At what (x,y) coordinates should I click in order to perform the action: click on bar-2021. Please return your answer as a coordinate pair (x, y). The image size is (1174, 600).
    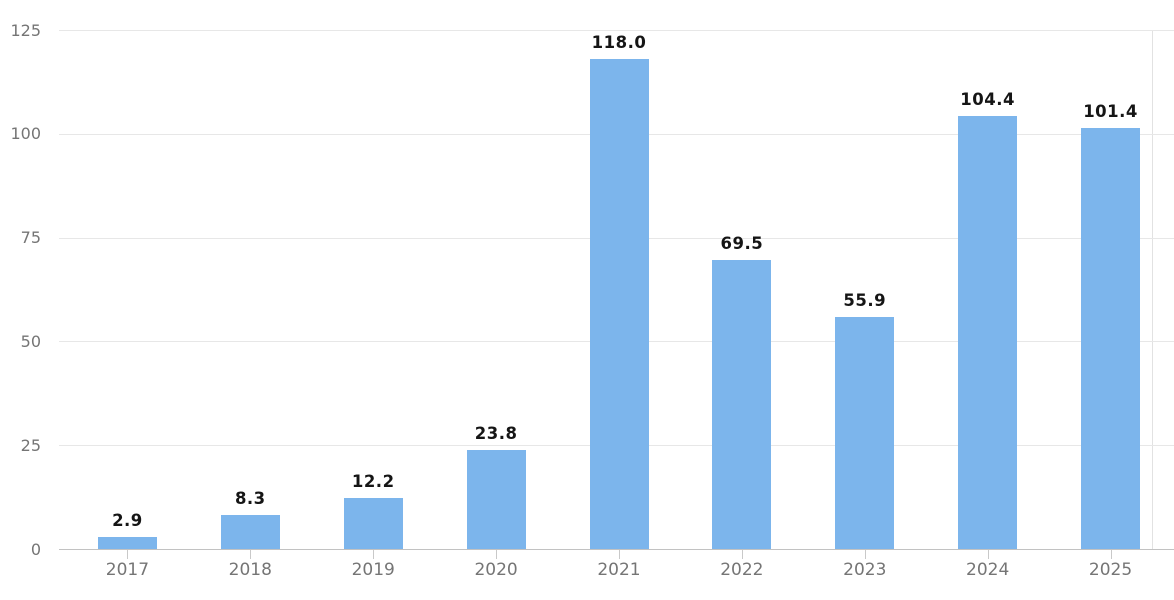
    Looking at the image, I should click on (619, 304).